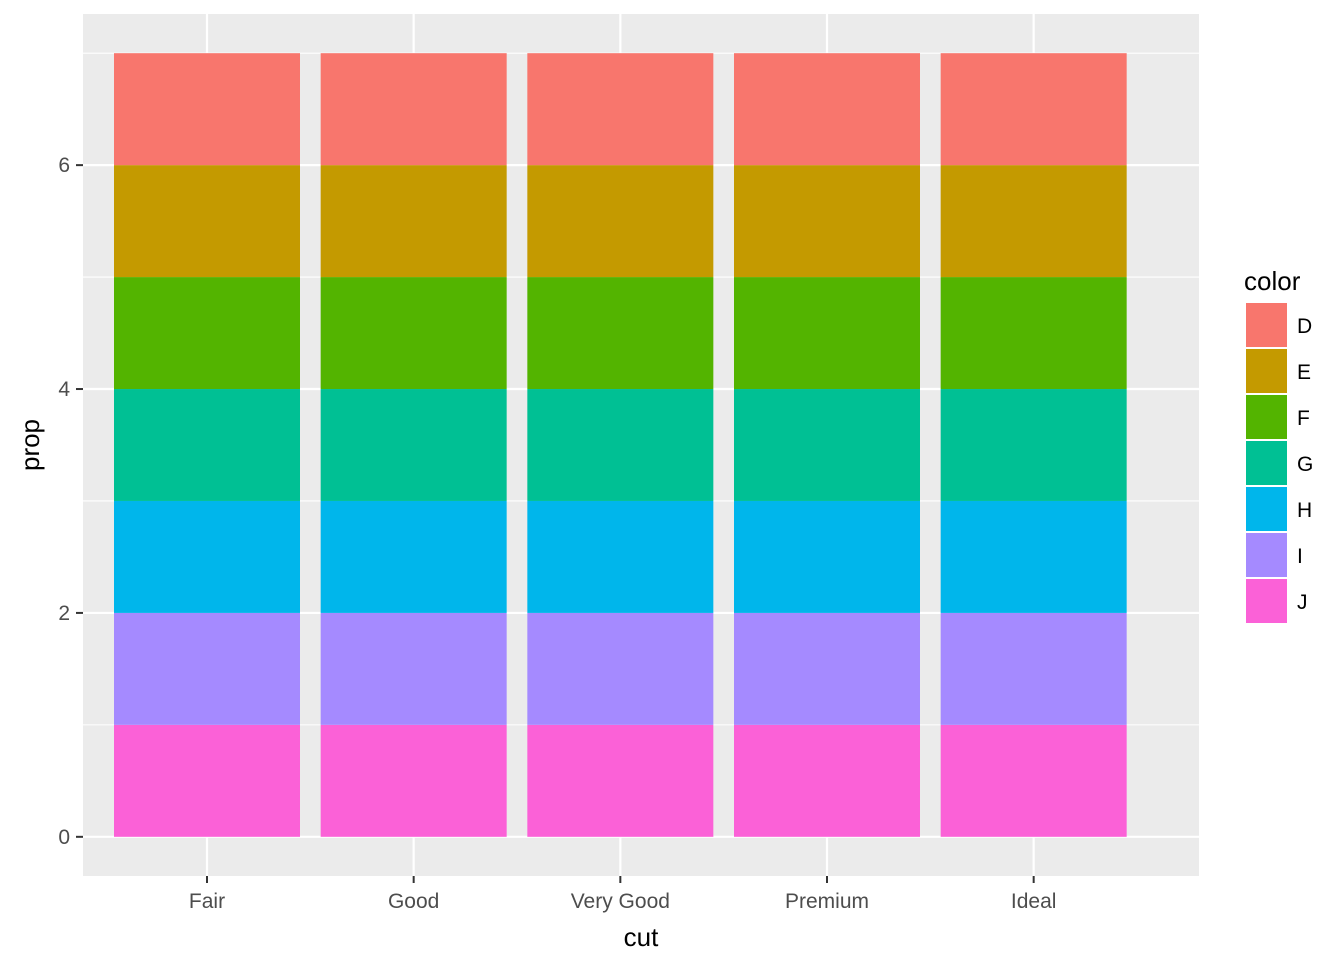 The width and height of the screenshot is (1344, 965). What do you see at coordinates (64, 837) in the screenshot?
I see `y-tick-label: 0` at bounding box center [64, 837].